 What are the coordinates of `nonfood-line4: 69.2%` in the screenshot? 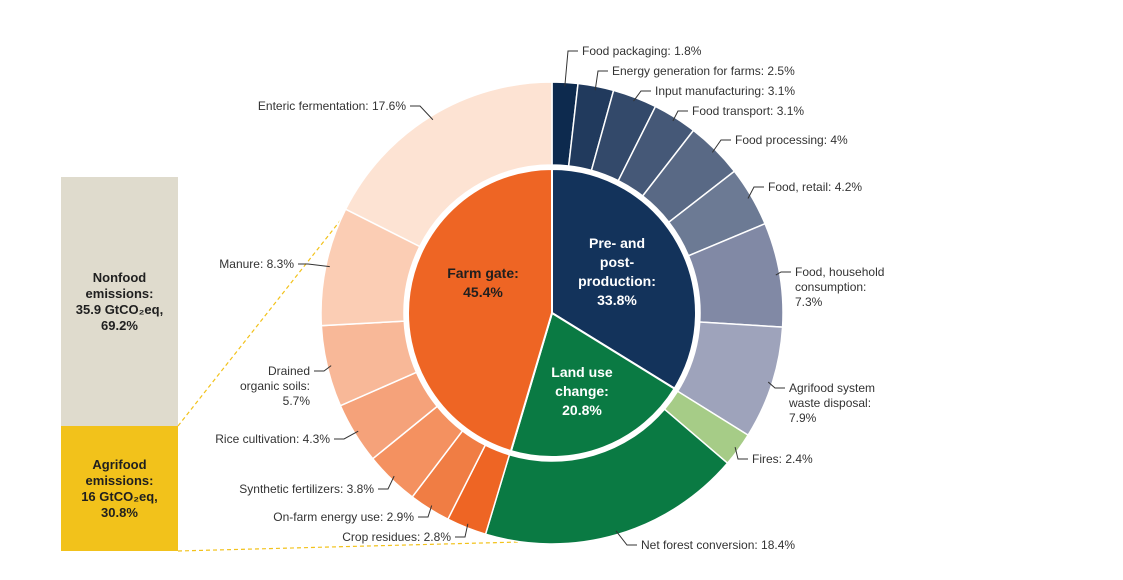 It's located at (119, 325).